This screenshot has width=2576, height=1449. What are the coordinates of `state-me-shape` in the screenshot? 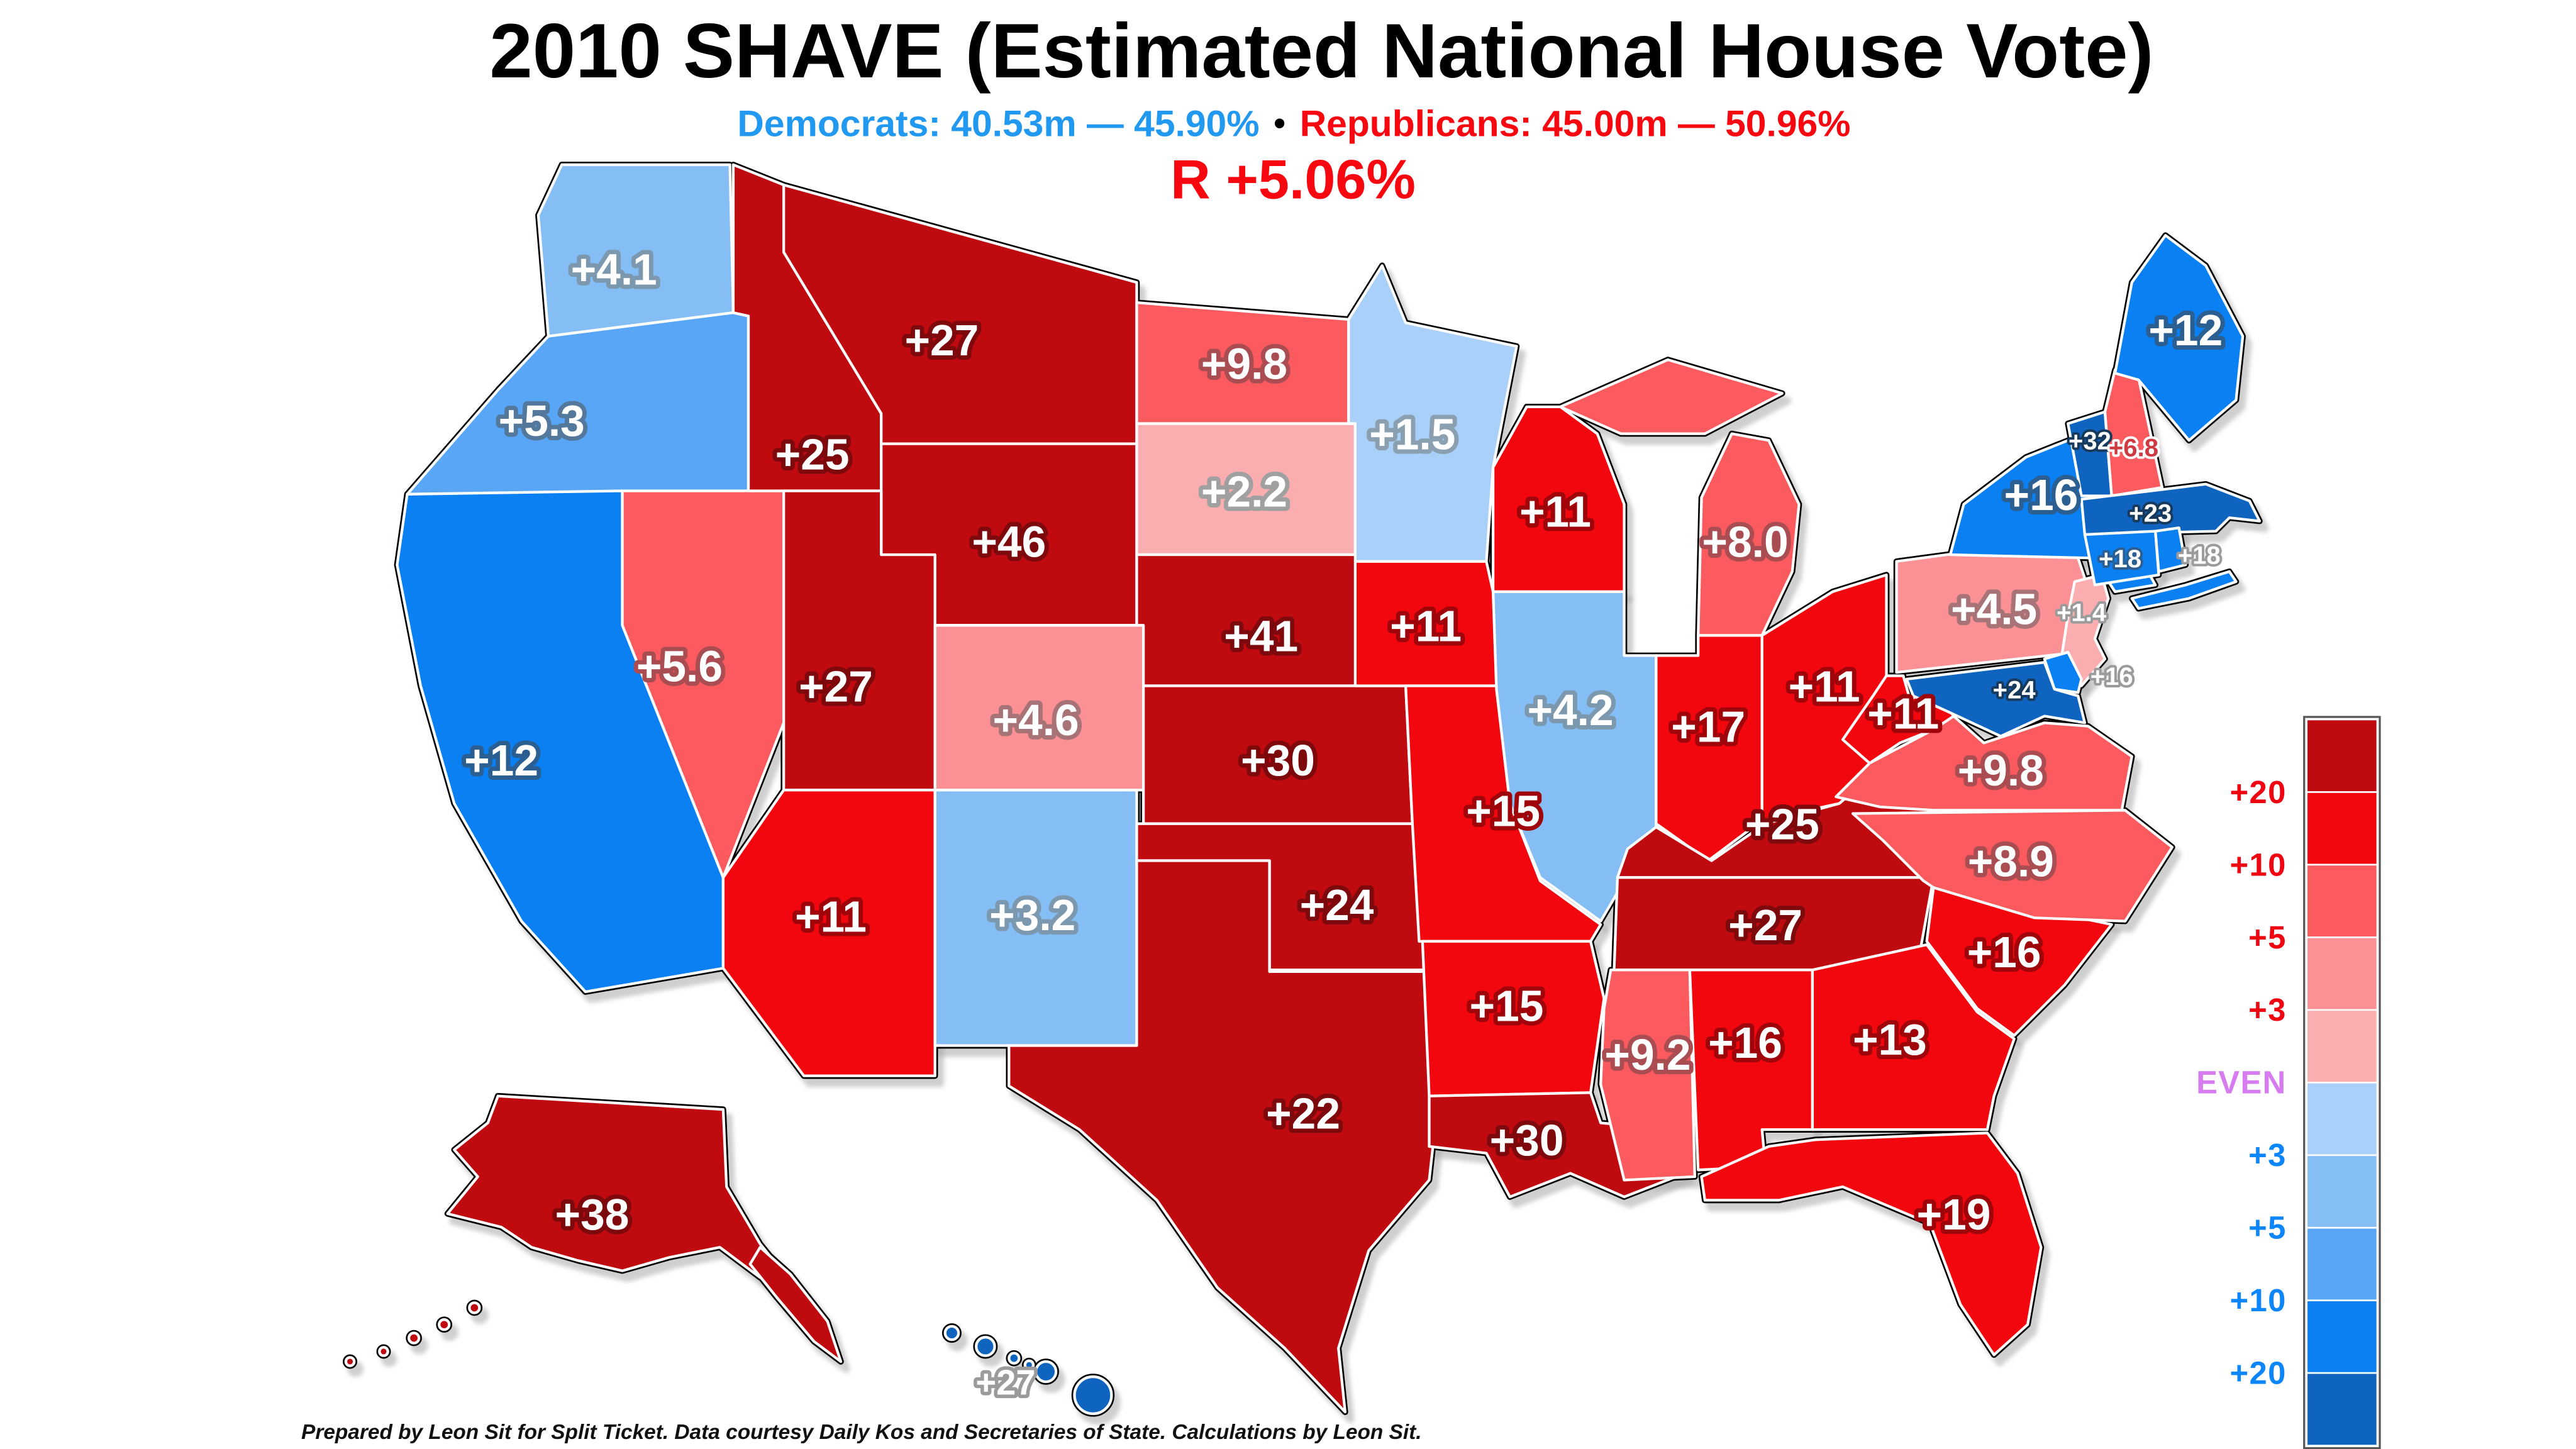 It's located at (2179, 338).